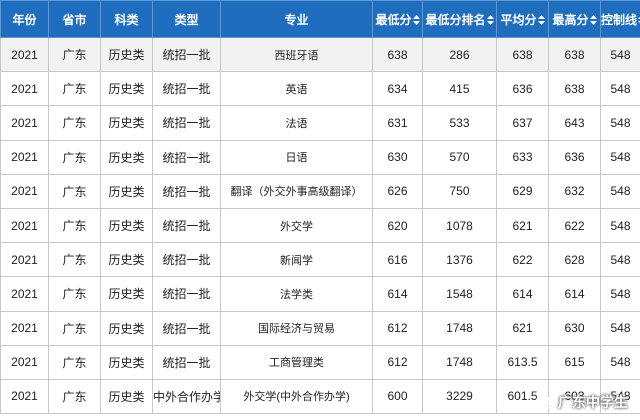  What do you see at coordinates (397, 225) in the screenshot?
I see `cell-min-score: 620` at bounding box center [397, 225].